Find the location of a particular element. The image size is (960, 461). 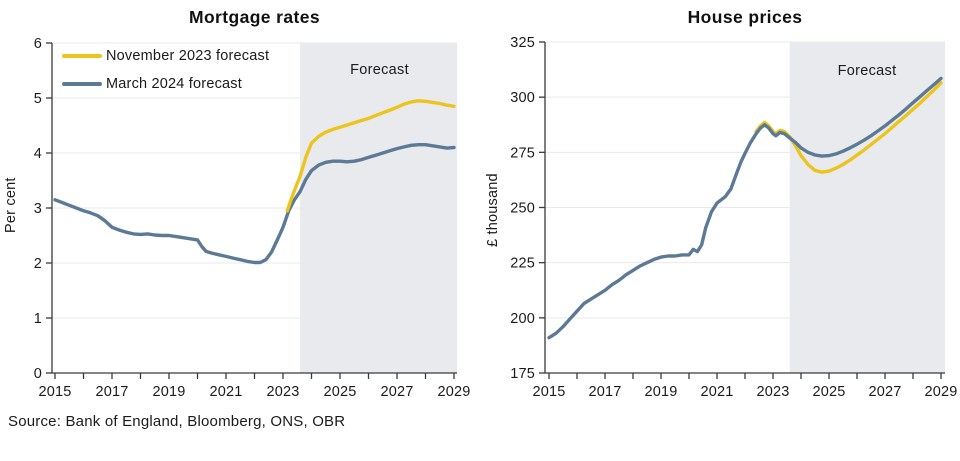

y-axis-label-pound-thousand: £ thousand is located at coordinates (493, 210).